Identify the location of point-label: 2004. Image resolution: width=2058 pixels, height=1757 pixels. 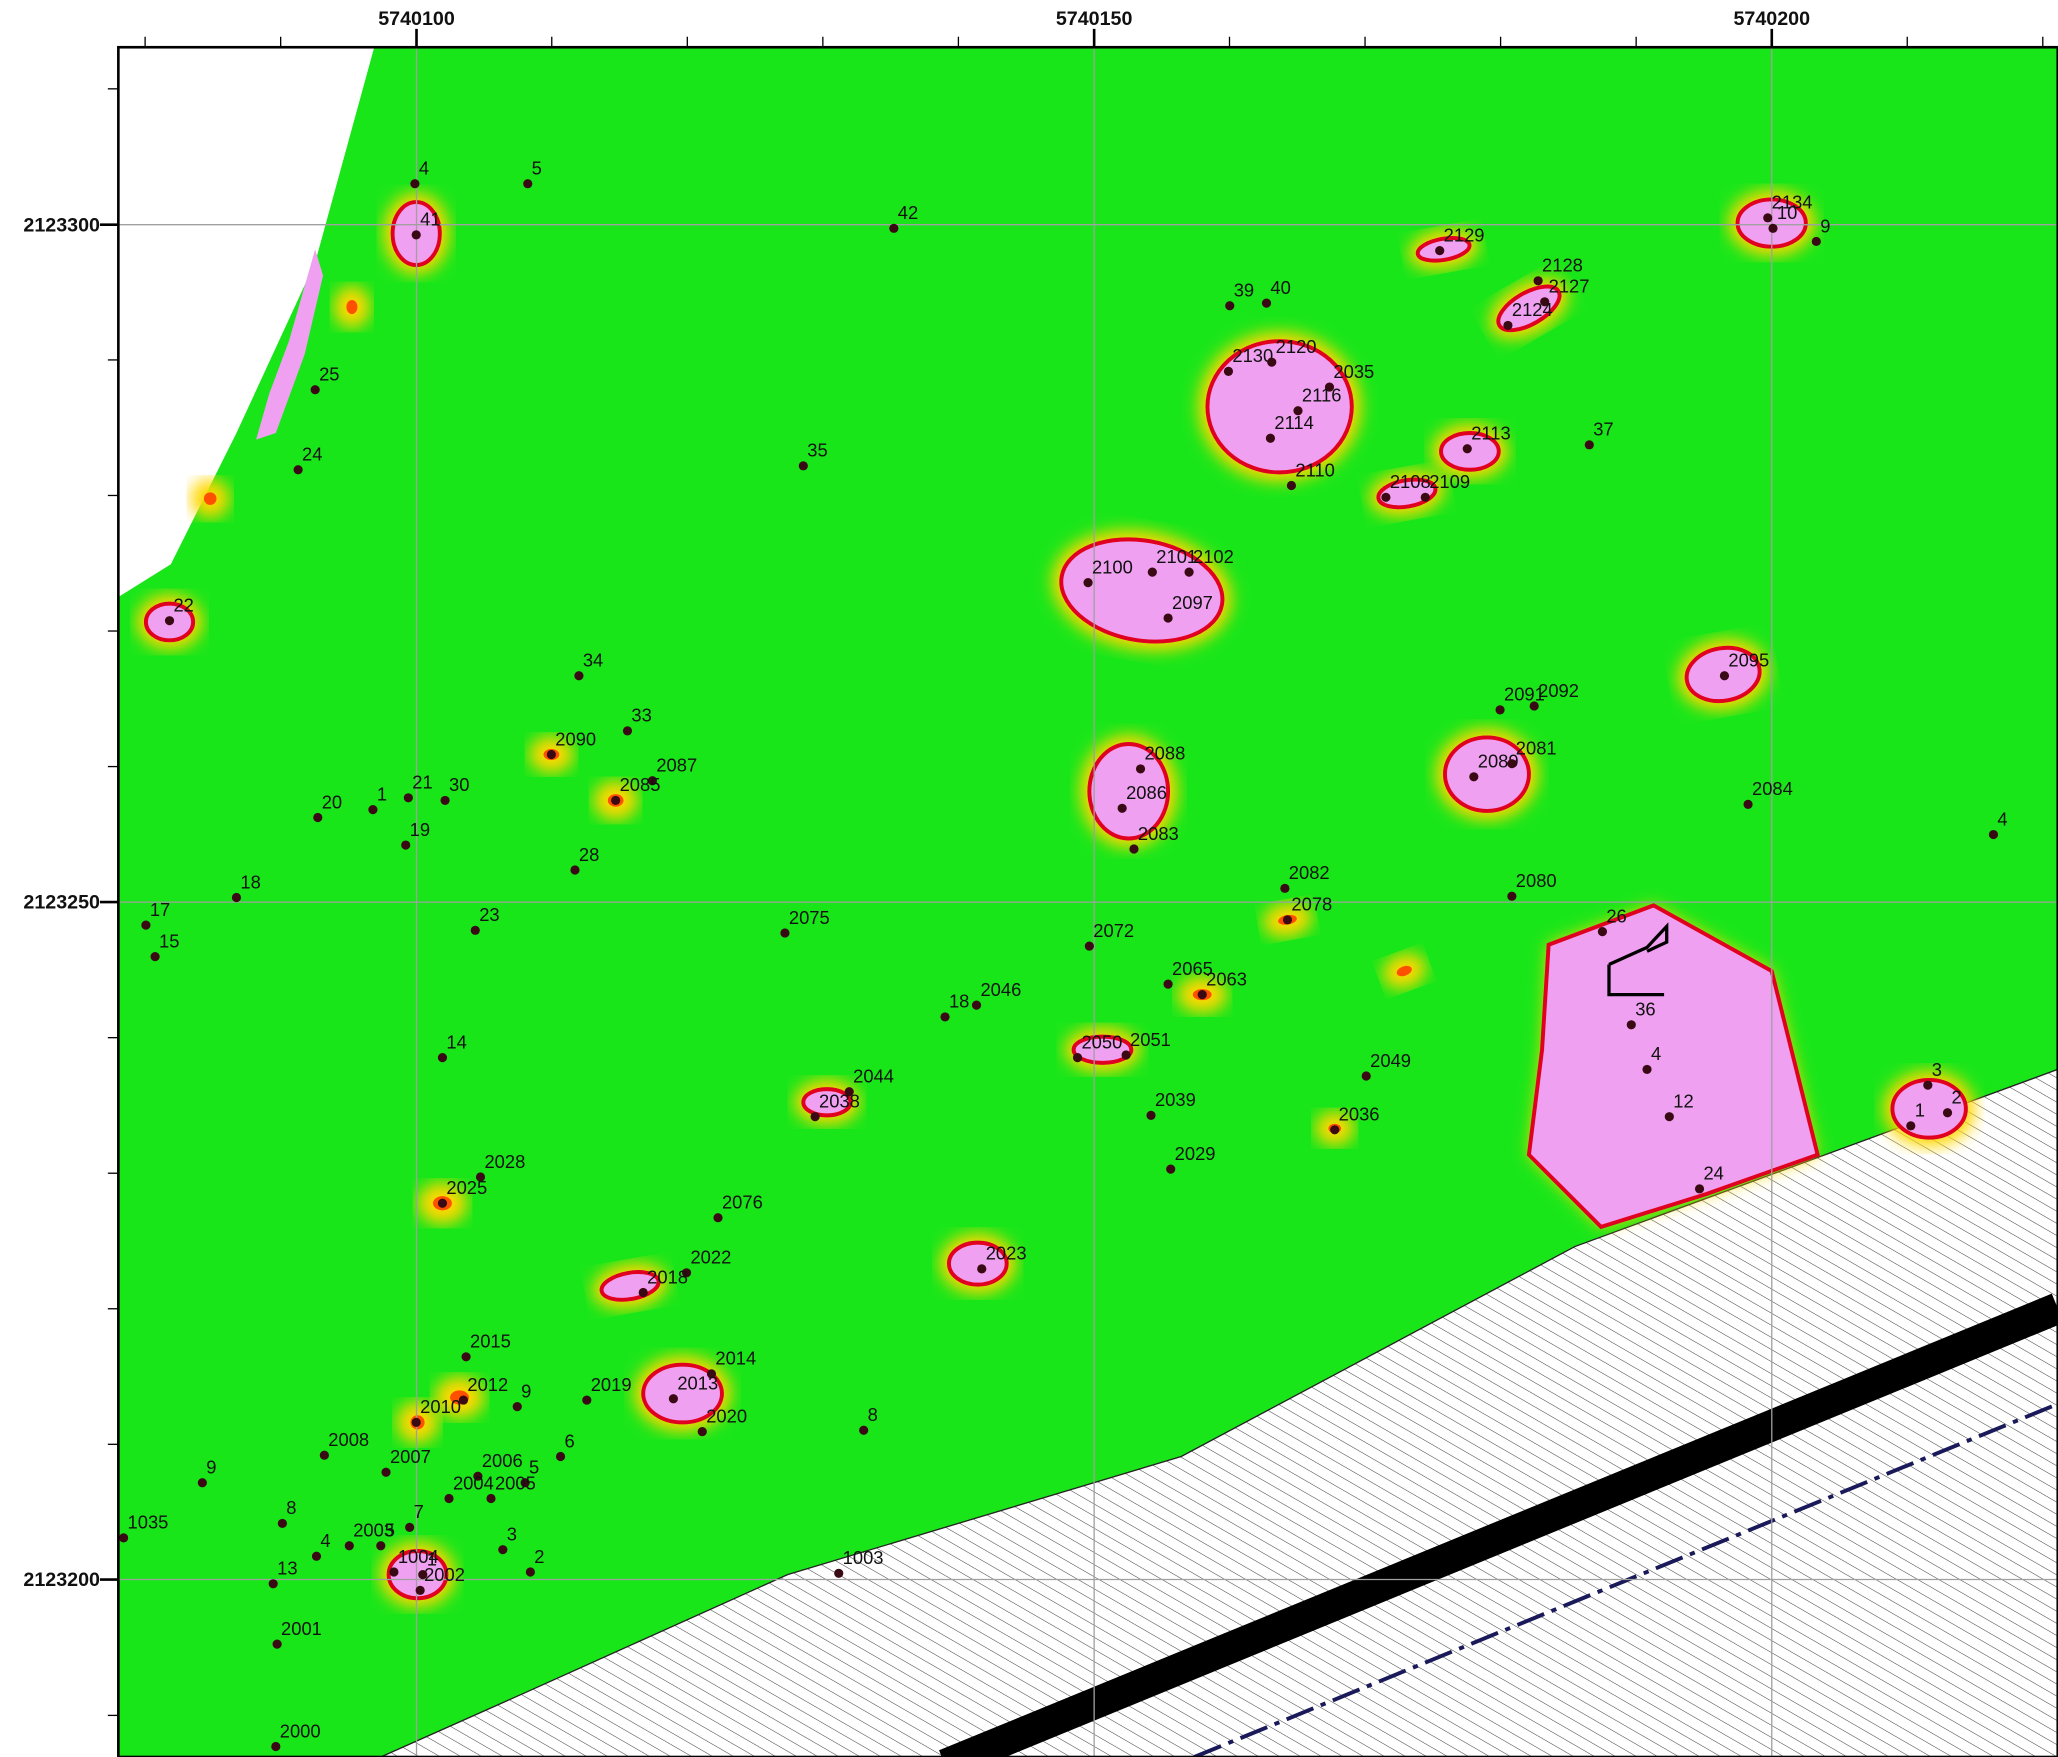
(473, 1482).